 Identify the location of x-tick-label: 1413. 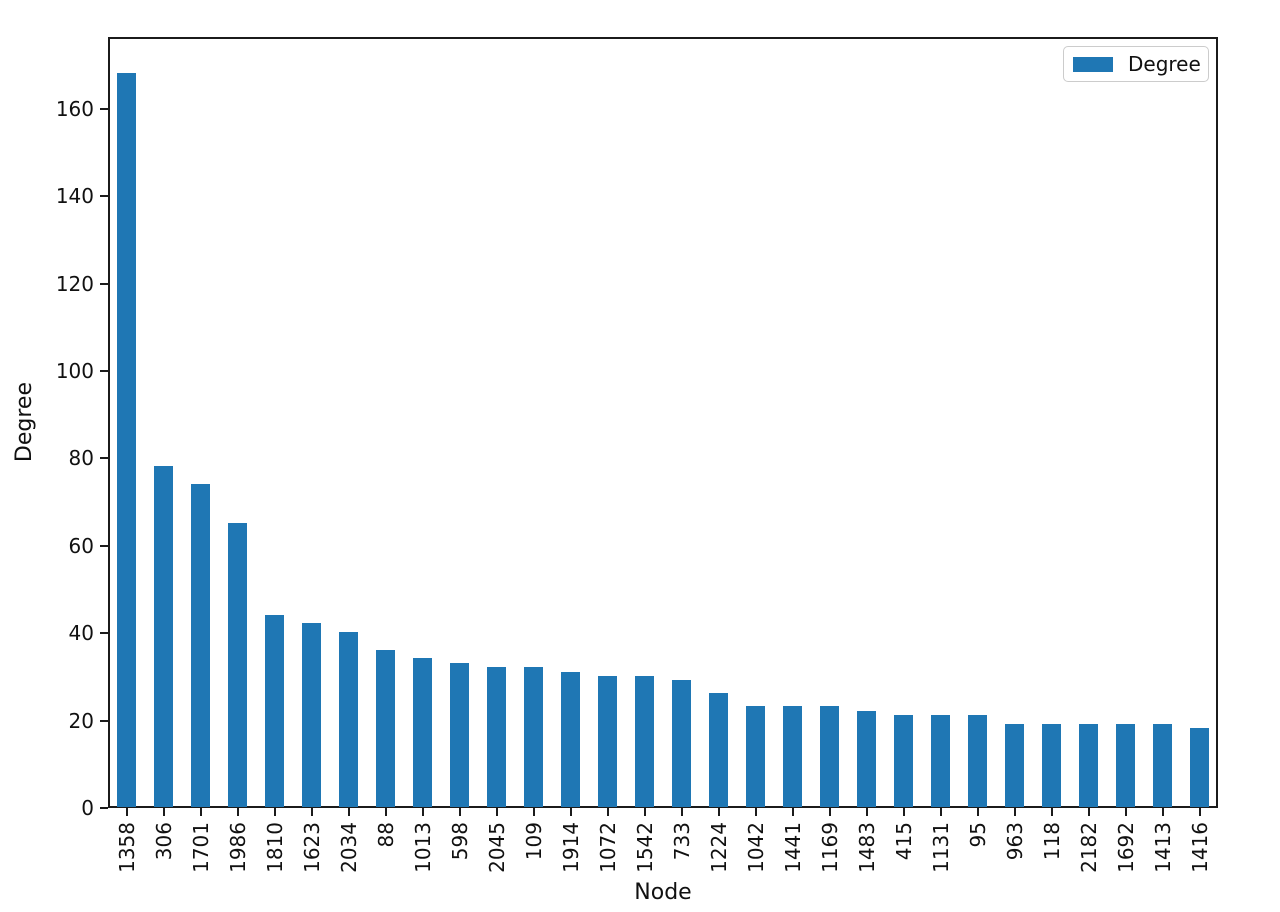
(1162, 847).